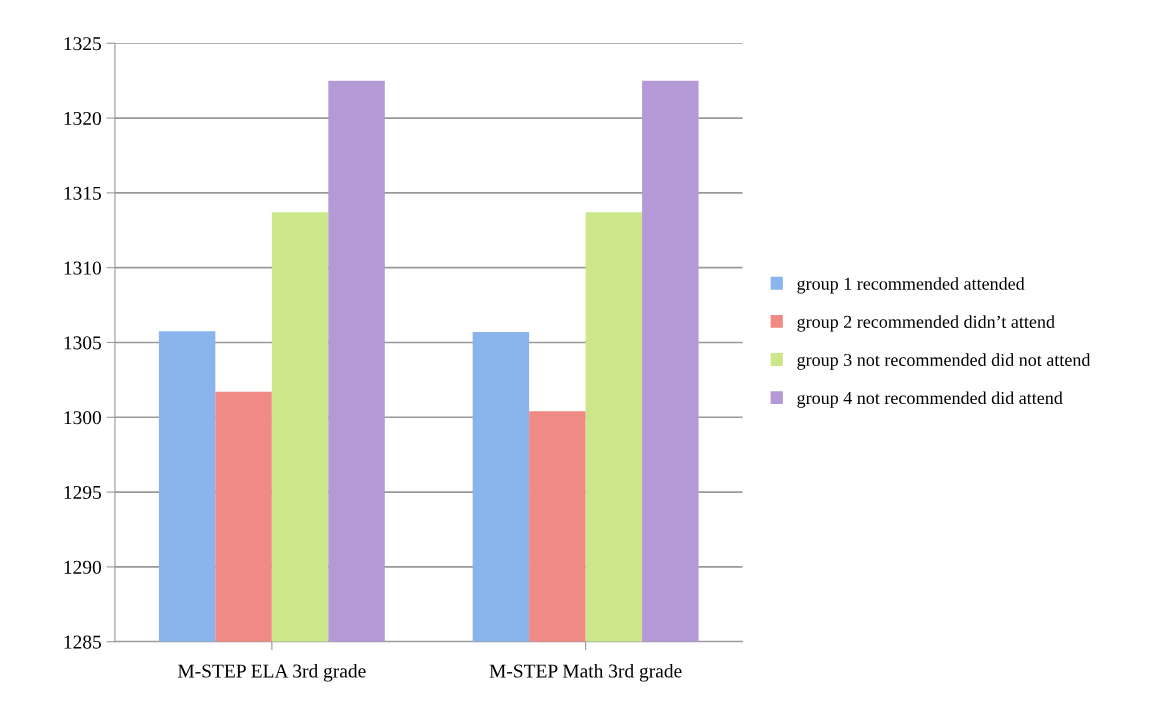 This screenshot has width=1173, height=721. What do you see at coordinates (926, 323) in the screenshot?
I see `legend-label: group 2 recommended didn’t attend` at bounding box center [926, 323].